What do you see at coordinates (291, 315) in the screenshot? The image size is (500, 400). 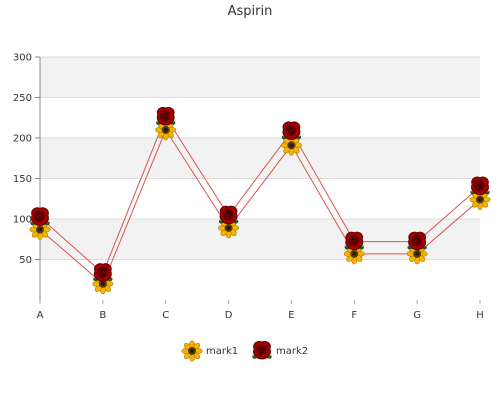 I see `x-tick-label: E` at bounding box center [291, 315].